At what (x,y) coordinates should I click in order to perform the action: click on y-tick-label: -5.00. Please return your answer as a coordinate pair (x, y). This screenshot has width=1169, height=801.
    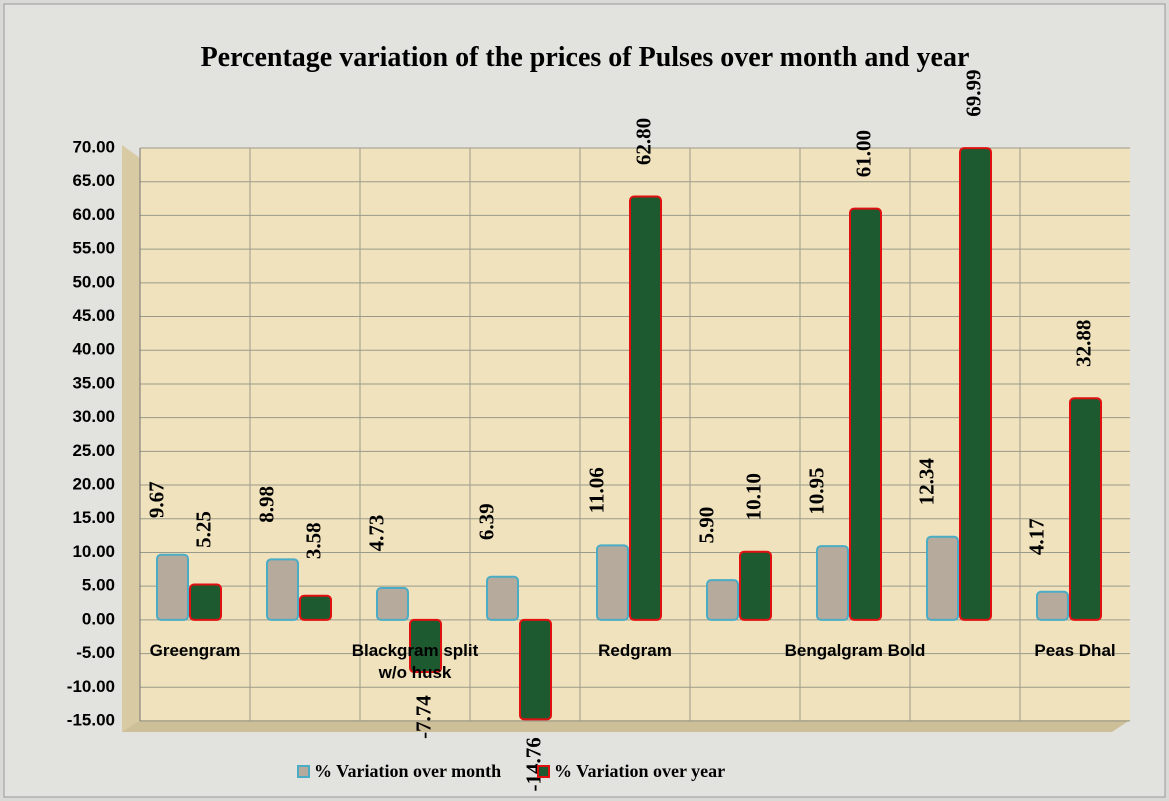
    Looking at the image, I should click on (95, 652).